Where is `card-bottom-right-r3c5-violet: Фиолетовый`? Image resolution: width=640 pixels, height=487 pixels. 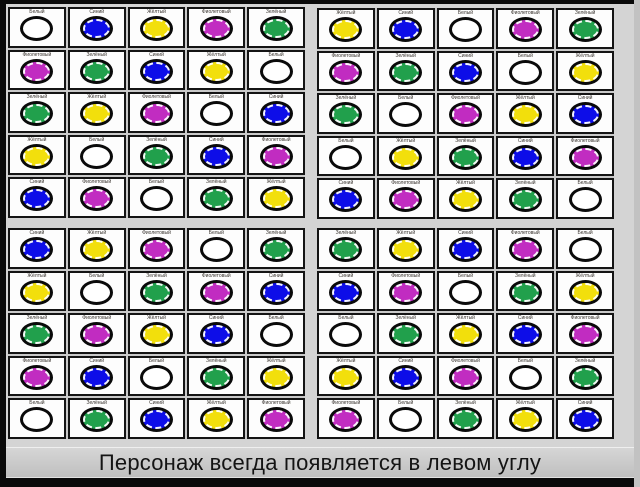 card-bottom-right-r3c5-violet: Фиолетовый is located at coordinates (585, 333).